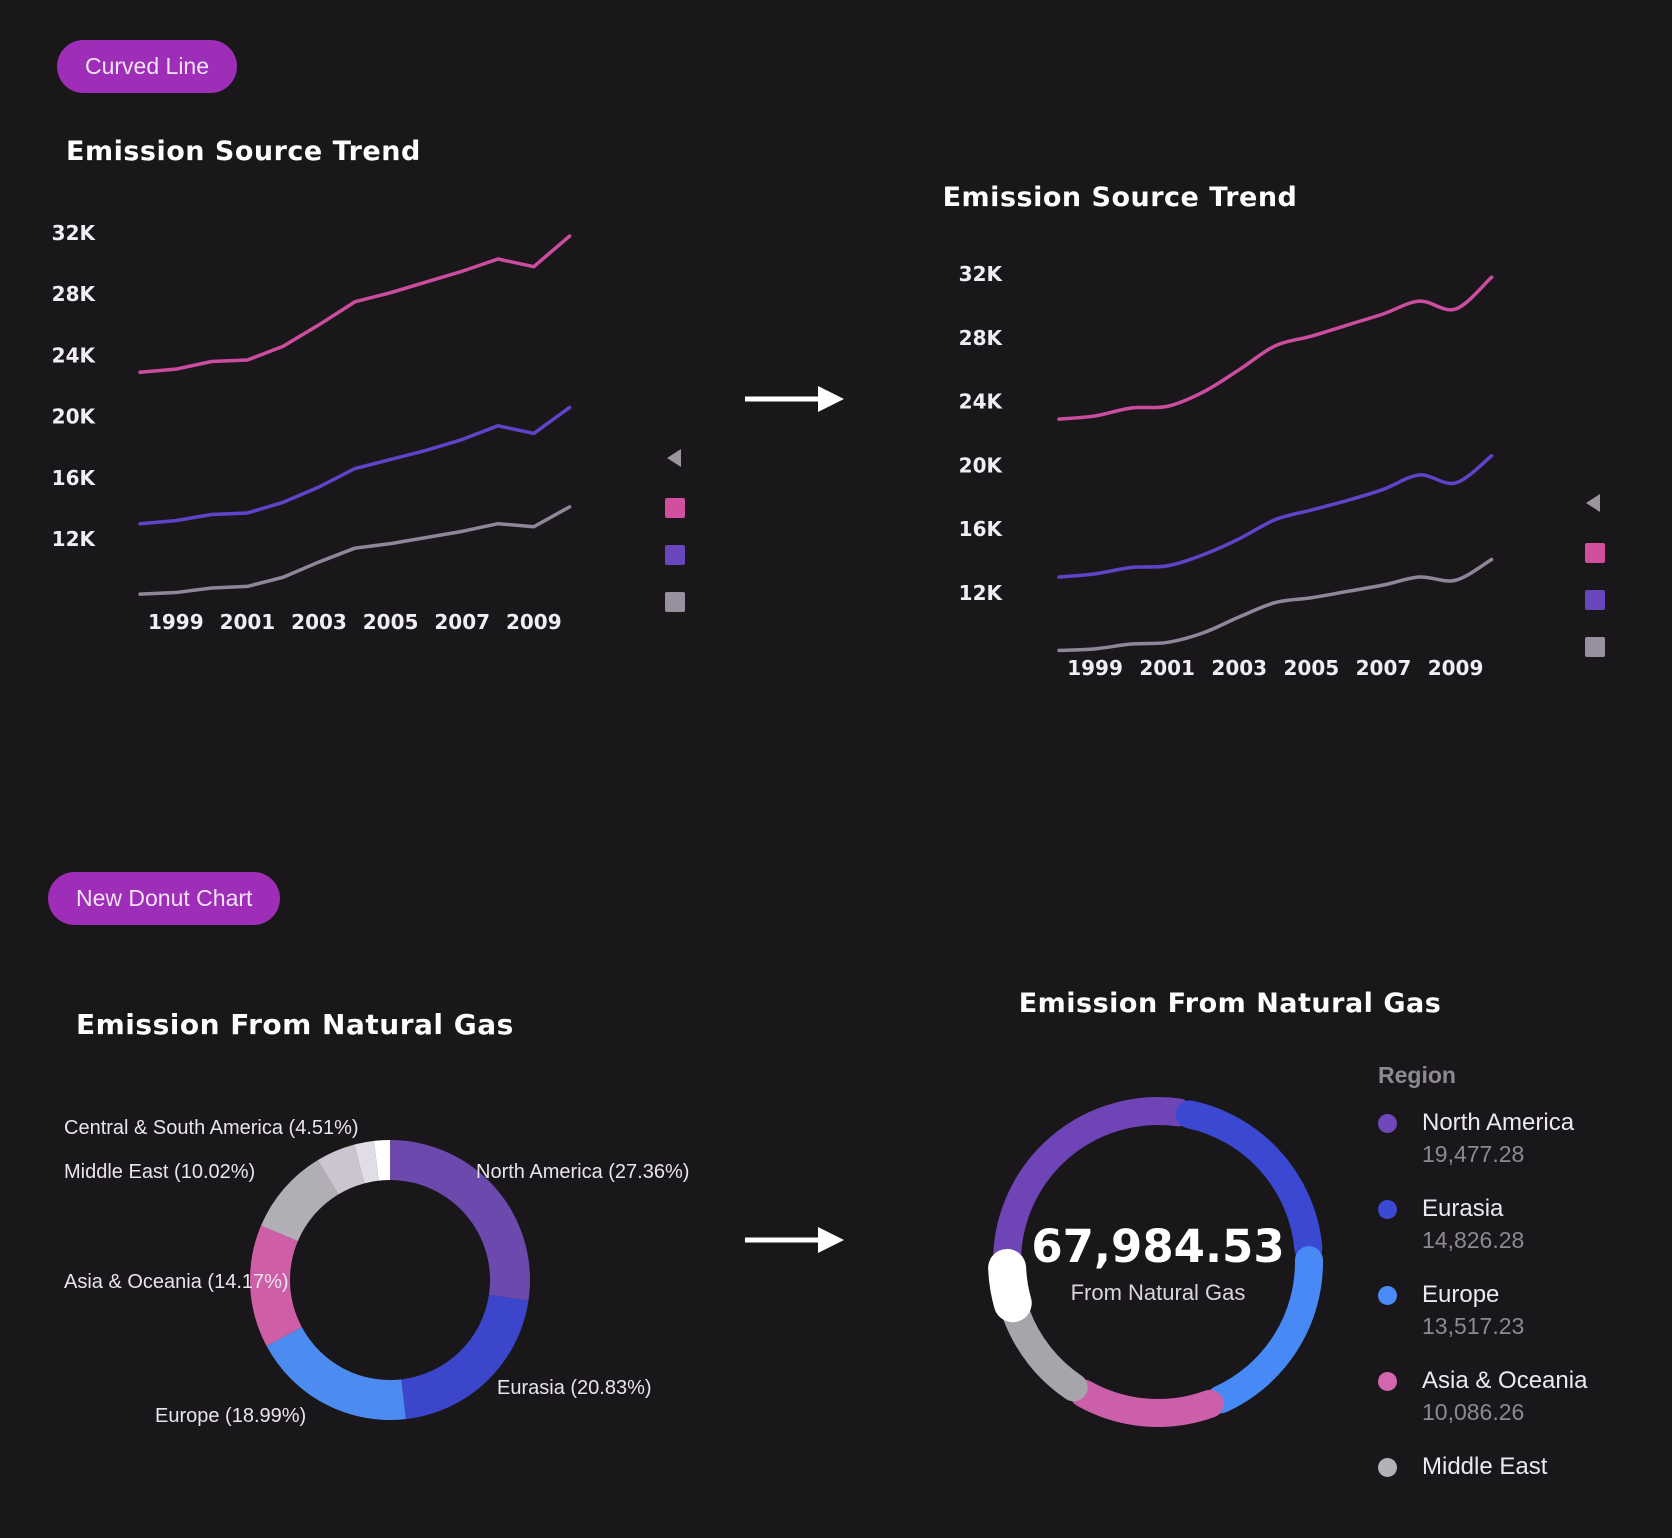  Describe the element at coordinates (176, 1282) in the screenshot. I see `pie-label-asia-oceania: Asia & Oceania (14.17%)` at that location.